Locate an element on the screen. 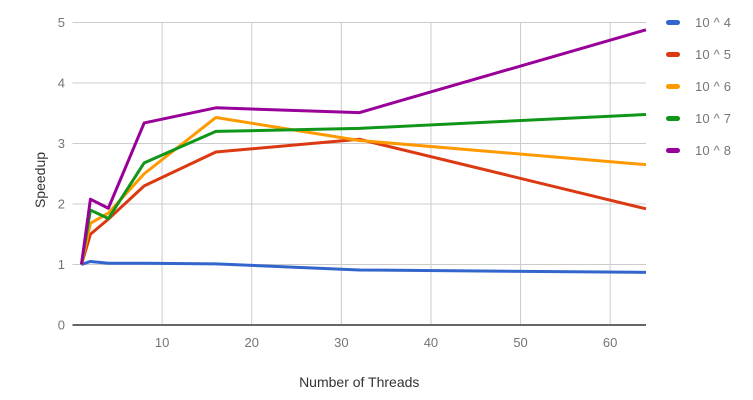 This screenshot has width=753, height=400. legend-swatch-blue-icon is located at coordinates (673, 22).